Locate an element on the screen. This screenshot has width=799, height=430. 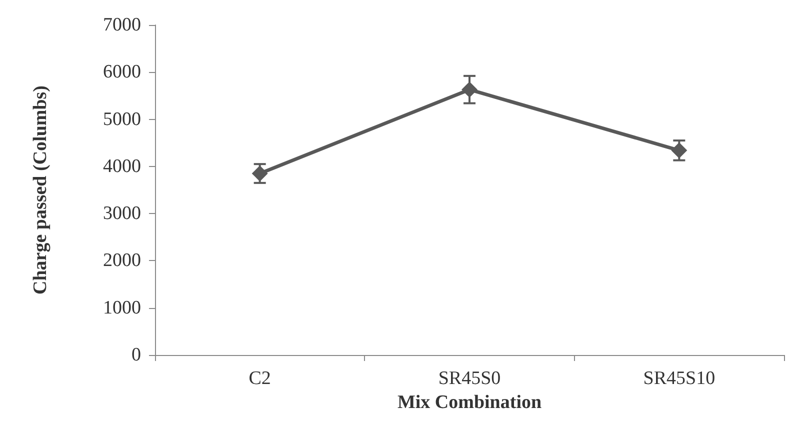
y-tick-label: 5000 is located at coordinates (122, 119).